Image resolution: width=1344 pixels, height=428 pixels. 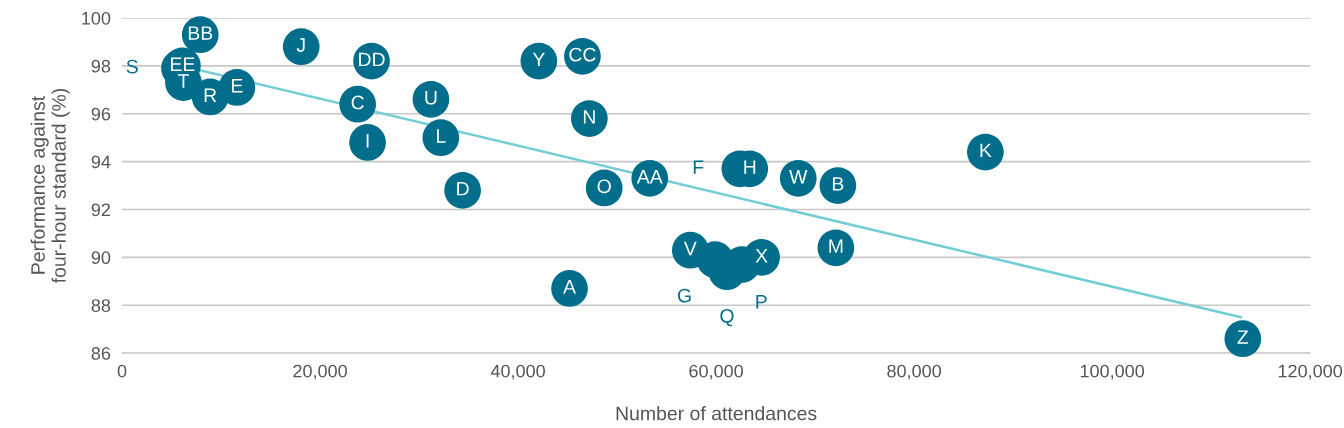 I want to click on y-tick-label: 100, so click(x=96, y=18).